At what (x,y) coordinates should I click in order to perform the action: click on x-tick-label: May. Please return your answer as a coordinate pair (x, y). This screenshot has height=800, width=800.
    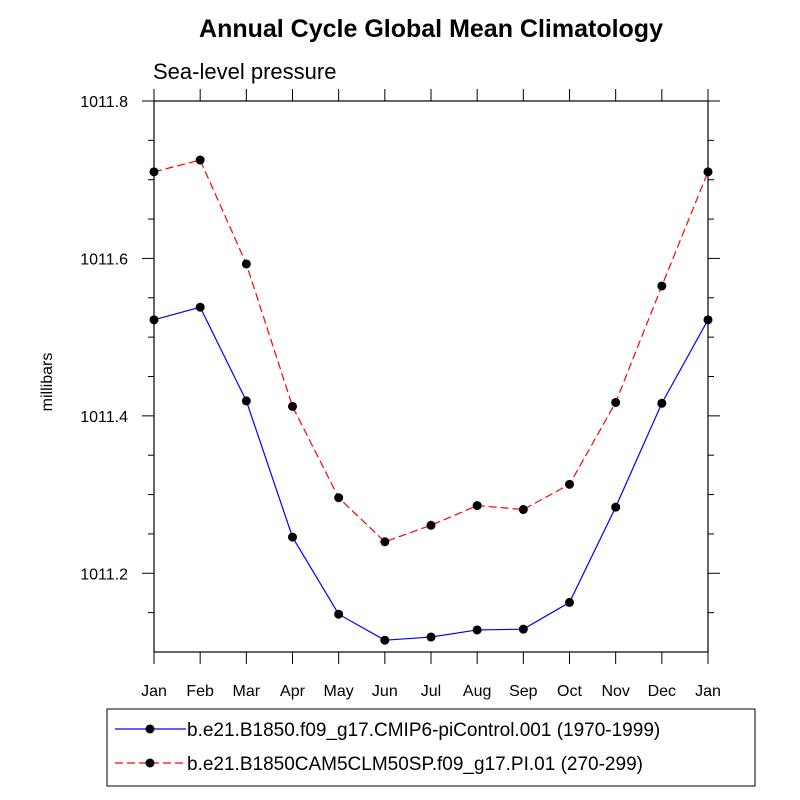
    Looking at the image, I should click on (339, 691).